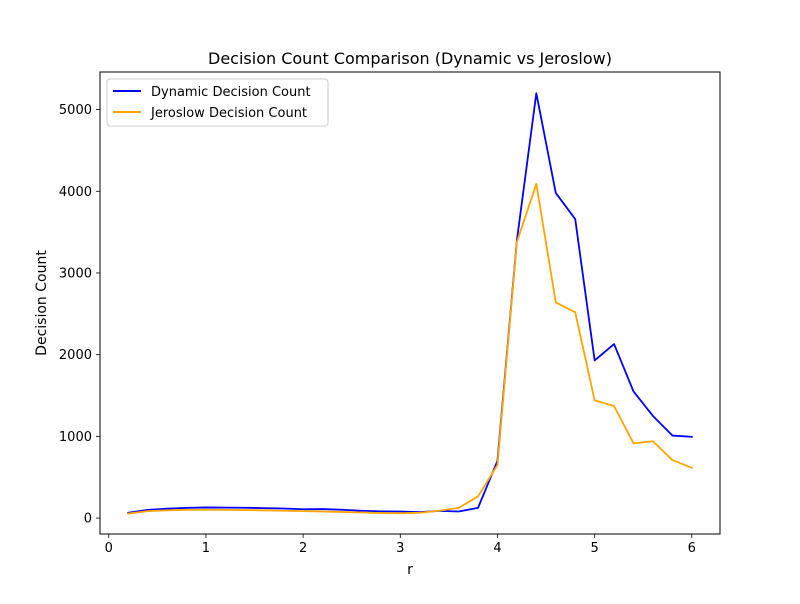 The width and height of the screenshot is (800, 604). I want to click on y-tick-label: 3000, so click(75, 273).